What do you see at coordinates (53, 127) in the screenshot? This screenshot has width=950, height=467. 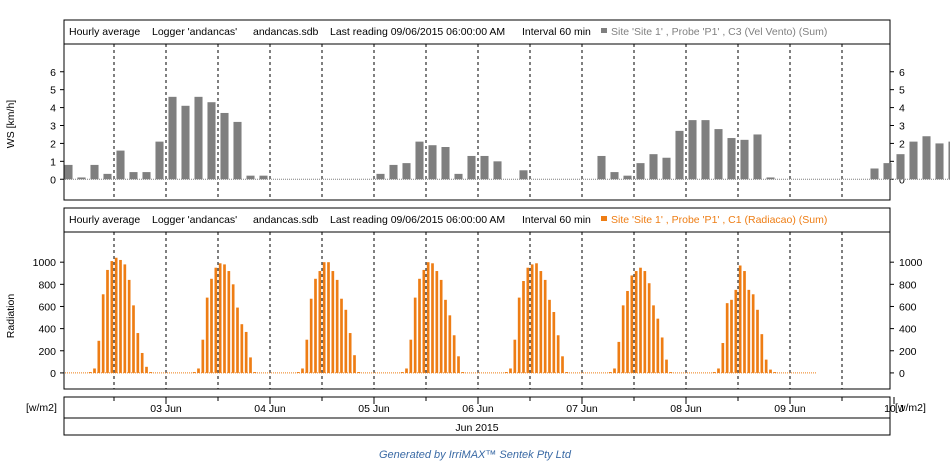 I see `y-tick-label: 3` at bounding box center [53, 127].